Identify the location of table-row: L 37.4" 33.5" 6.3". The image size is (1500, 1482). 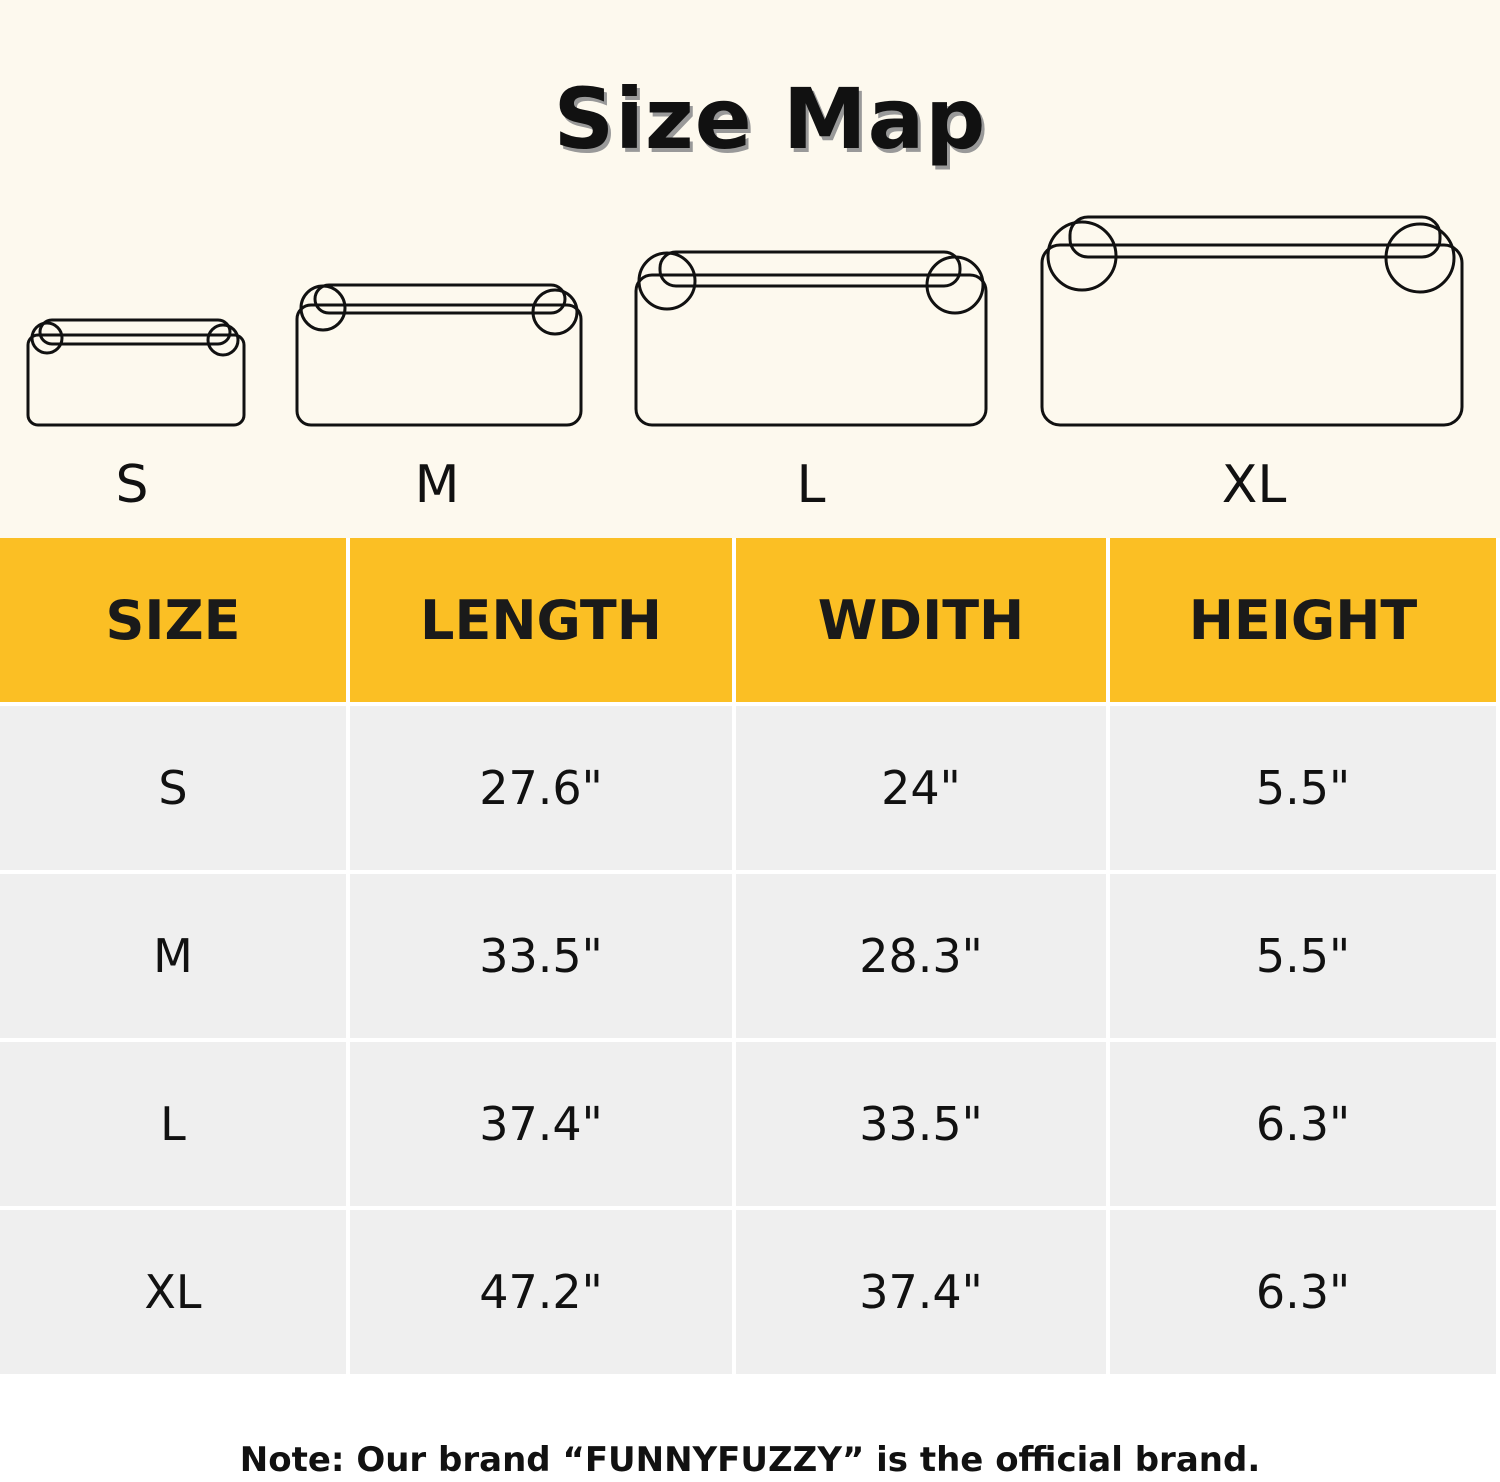
(750, 1123).